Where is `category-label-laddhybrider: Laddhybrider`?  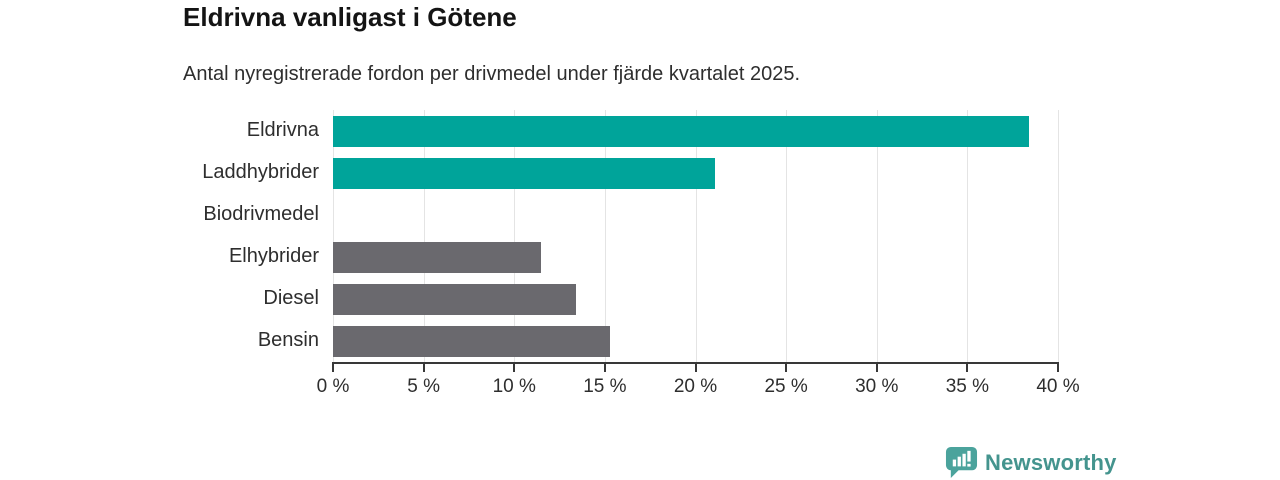 category-label-laddhybrider: Laddhybrider is located at coordinates (260, 172).